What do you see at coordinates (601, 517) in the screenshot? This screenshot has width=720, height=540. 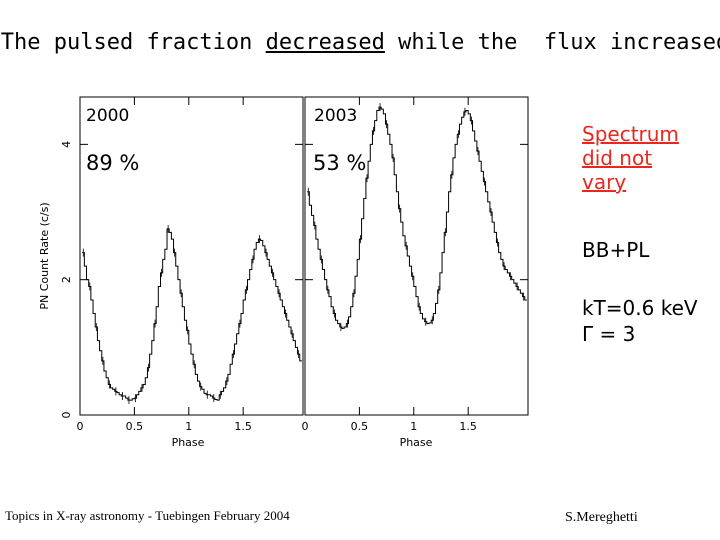 I see `footer-author: S.Mereghetti` at bounding box center [601, 517].